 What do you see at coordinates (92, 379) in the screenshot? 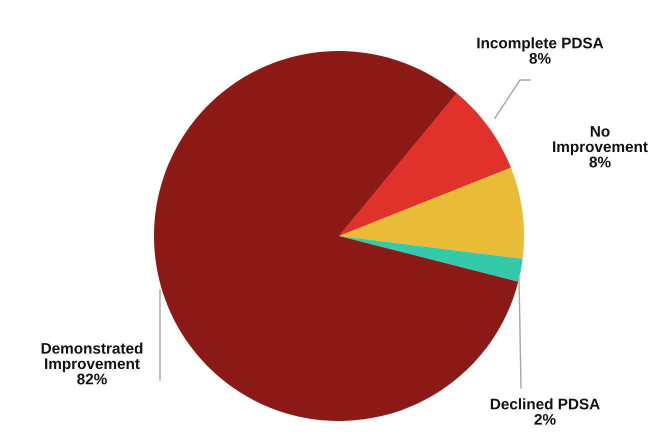
I see `data-label: 82%` at bounding box center [92, 379].